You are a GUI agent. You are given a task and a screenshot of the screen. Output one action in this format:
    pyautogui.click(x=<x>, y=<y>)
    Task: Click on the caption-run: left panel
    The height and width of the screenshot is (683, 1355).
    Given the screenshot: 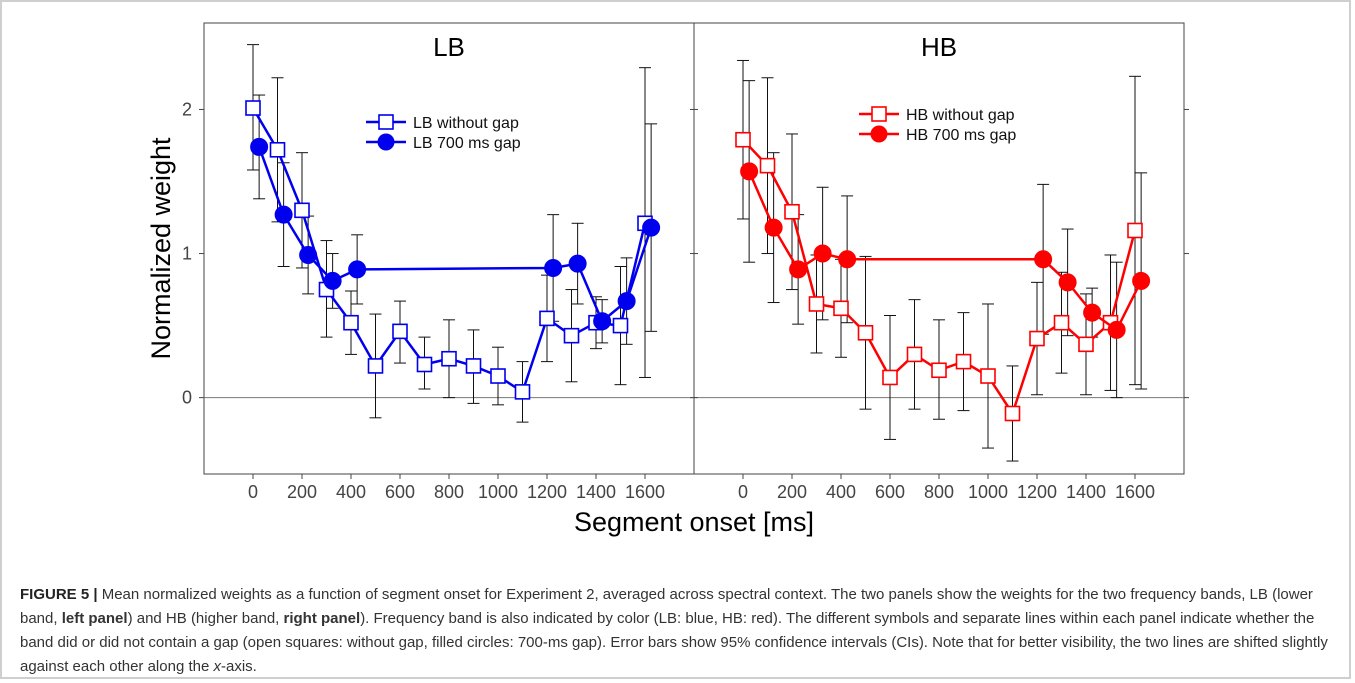 What is the action you would take?
    pyautogui.click(x=94, y=618)
    